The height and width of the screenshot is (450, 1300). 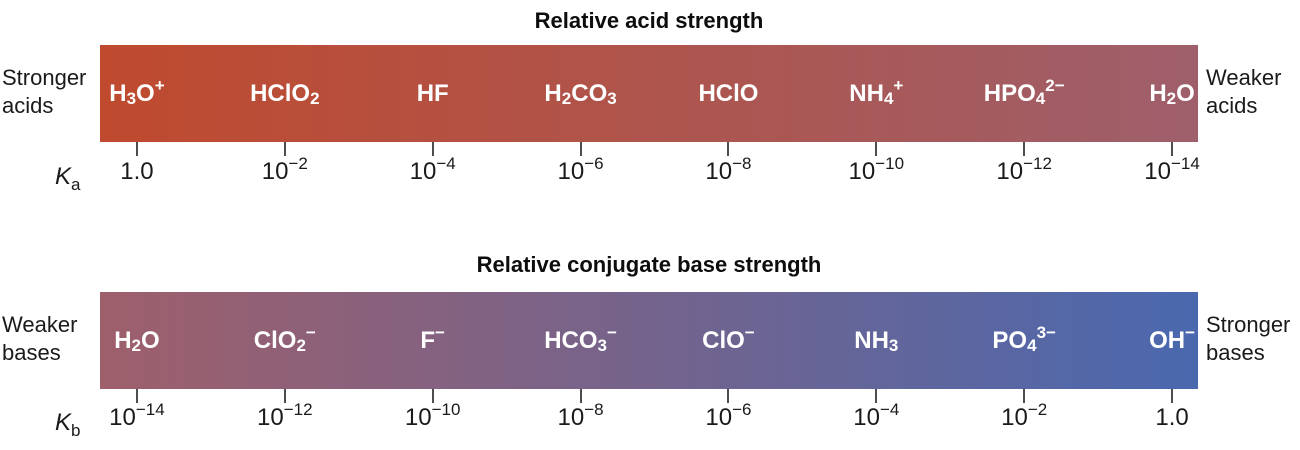 I want to click on hydrofluoric-acid-k-value: 10 −4, so click(x=432, y=169).